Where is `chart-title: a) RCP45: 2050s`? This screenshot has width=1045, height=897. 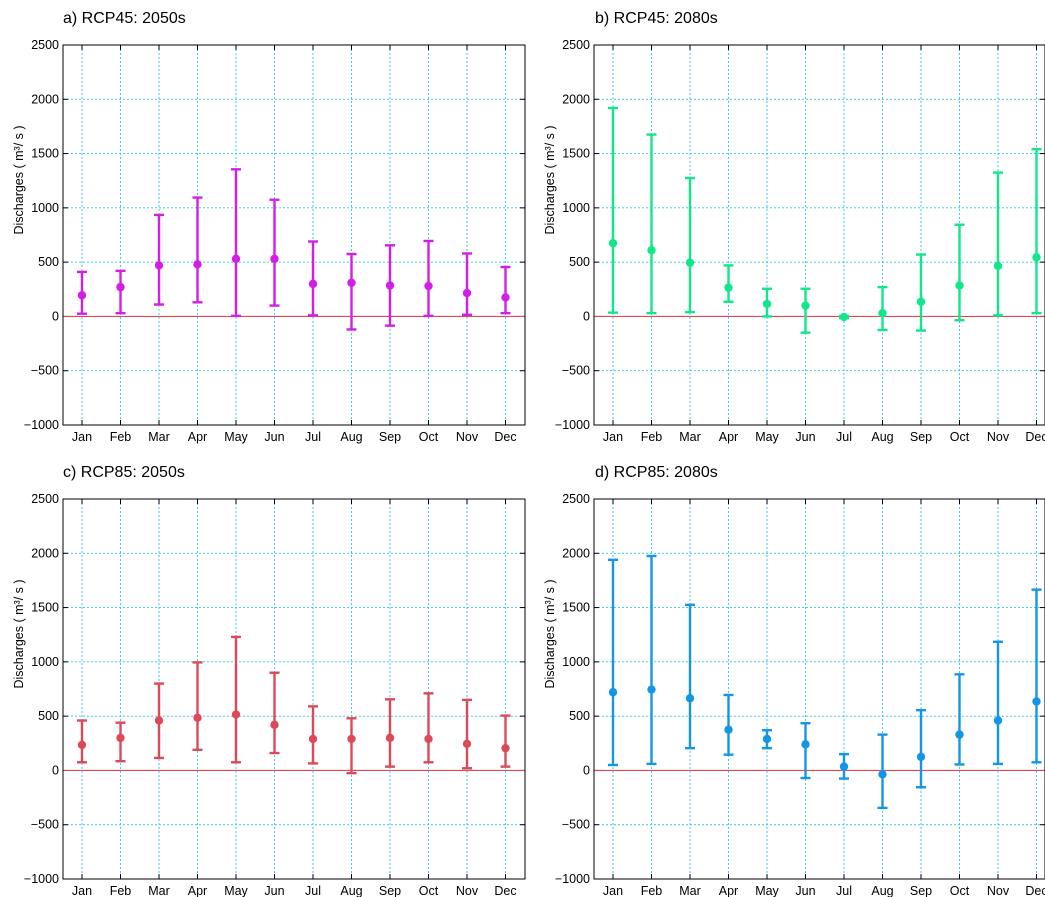 chart-title: a) RCP45: 2050s is located at coordinates (124, 18).